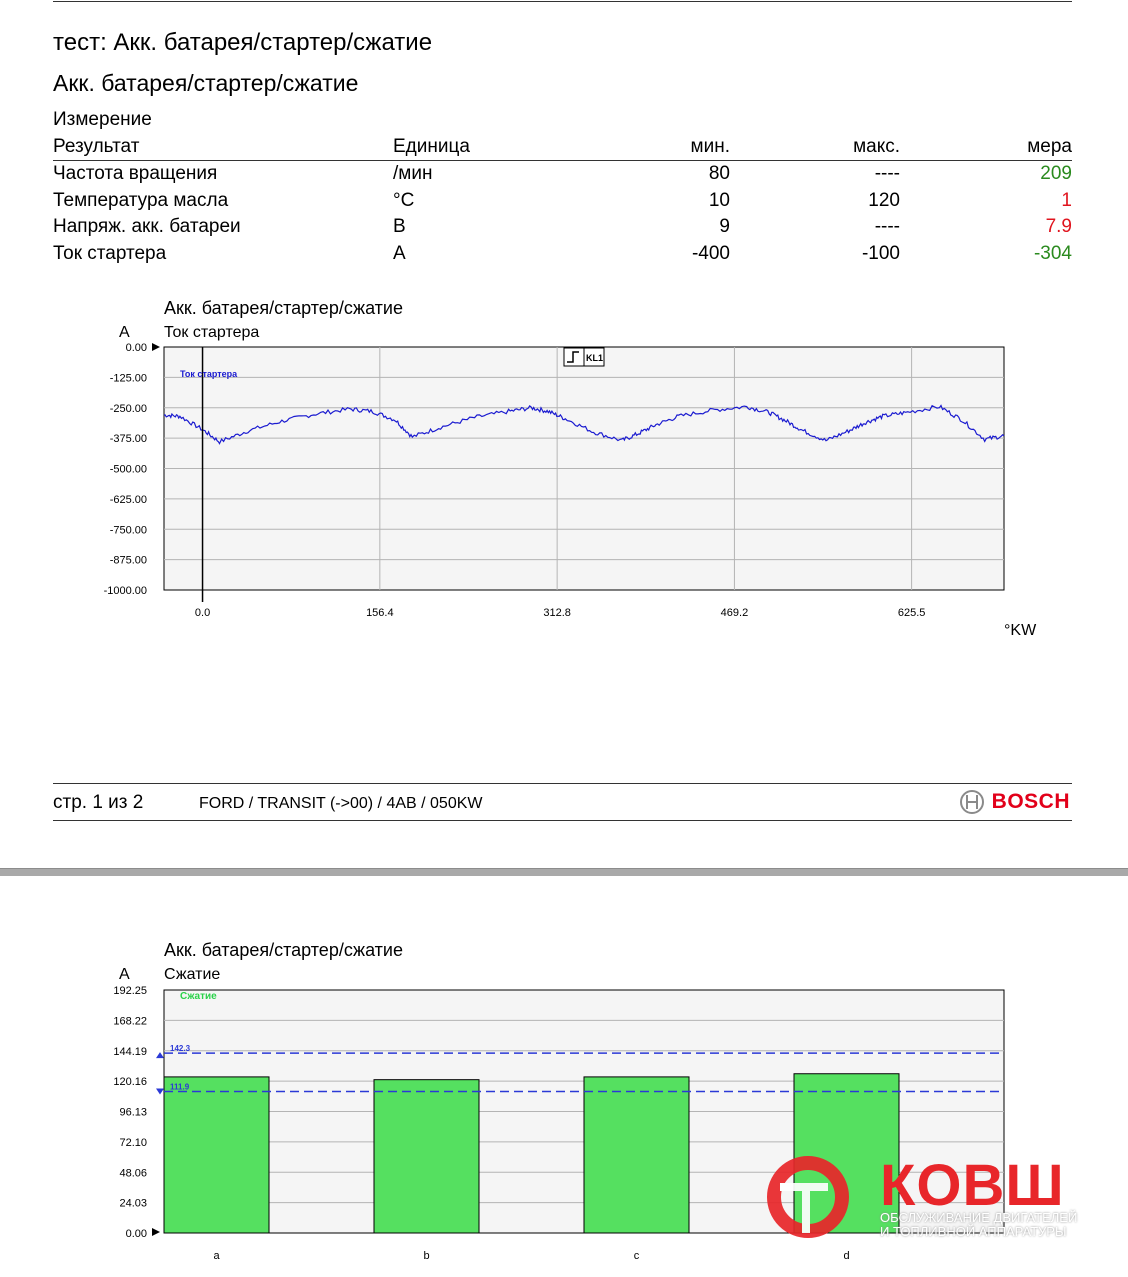 This screenshot has width=1128, height=1277. I want to click on section-row: Измерение, so click(562, 120).